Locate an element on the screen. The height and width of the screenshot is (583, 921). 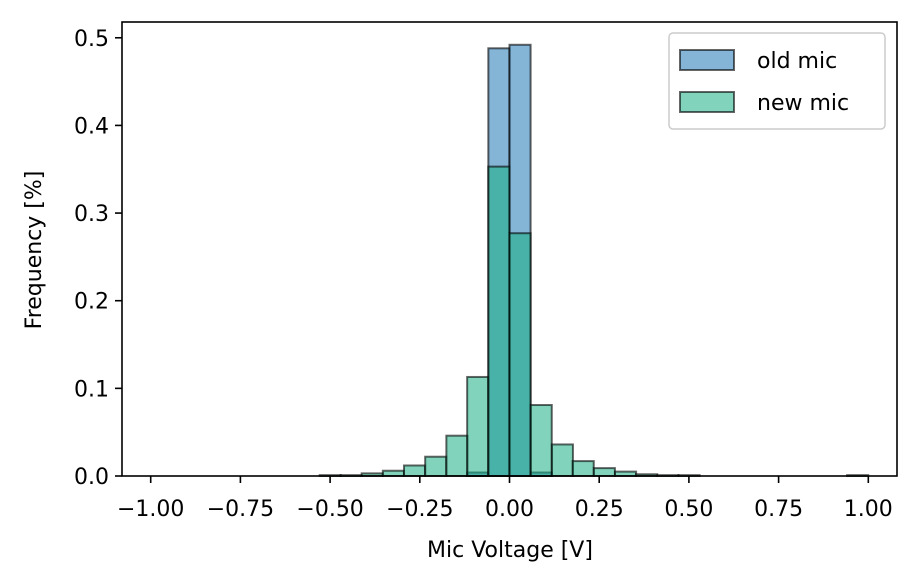
legend: old mic new mic is located at coordinates (777, 81).